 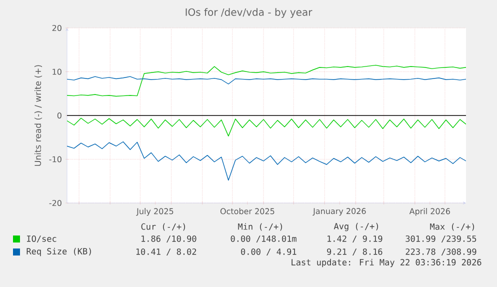 What do you see at coordinates (55, 159) in the screenshot?
I see `y-tick-label: -10` at bounding box center [55, 159].